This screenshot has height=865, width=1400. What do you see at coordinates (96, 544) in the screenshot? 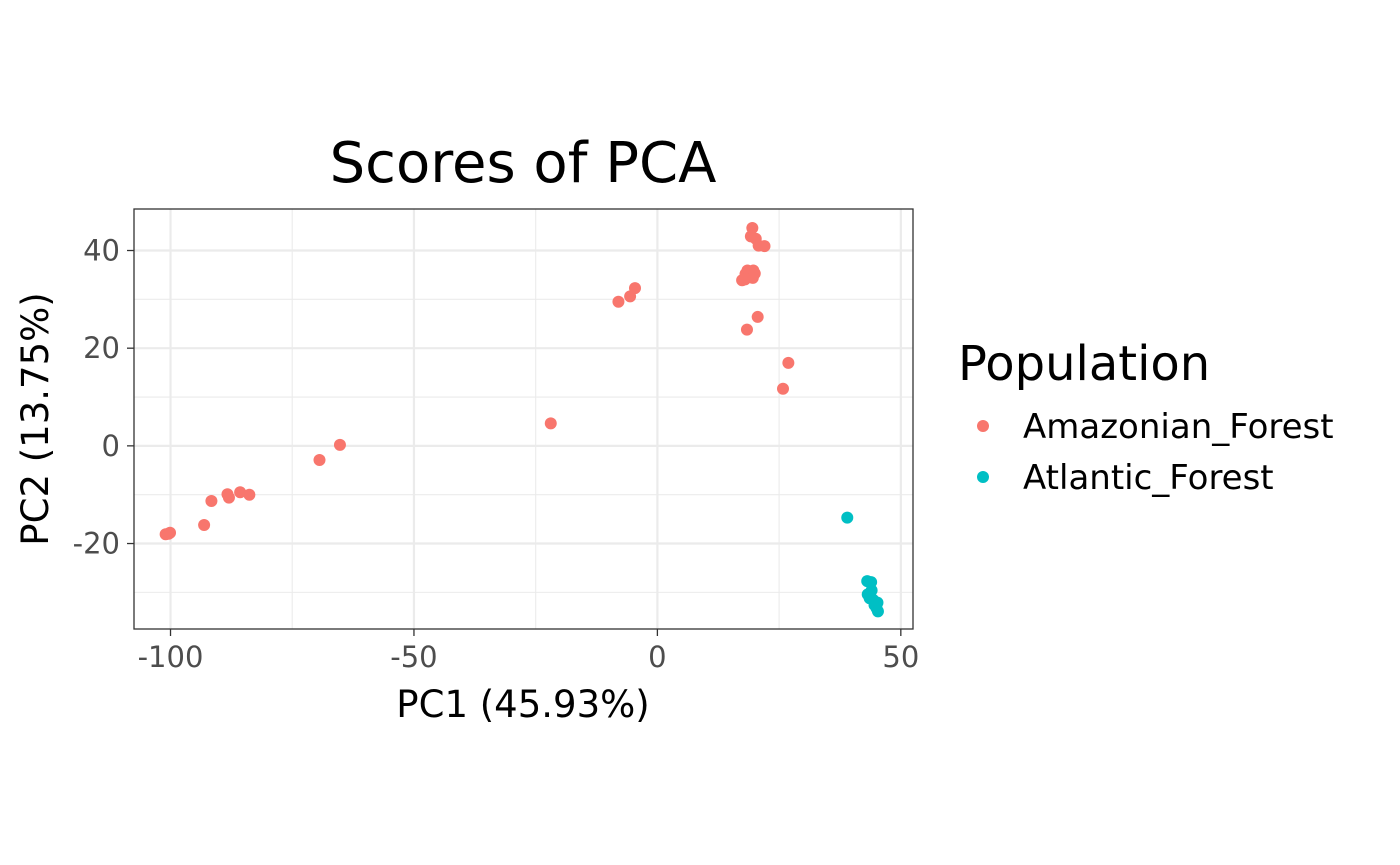
I see `y-tick-label: -20` at bounding box center [96, 544].